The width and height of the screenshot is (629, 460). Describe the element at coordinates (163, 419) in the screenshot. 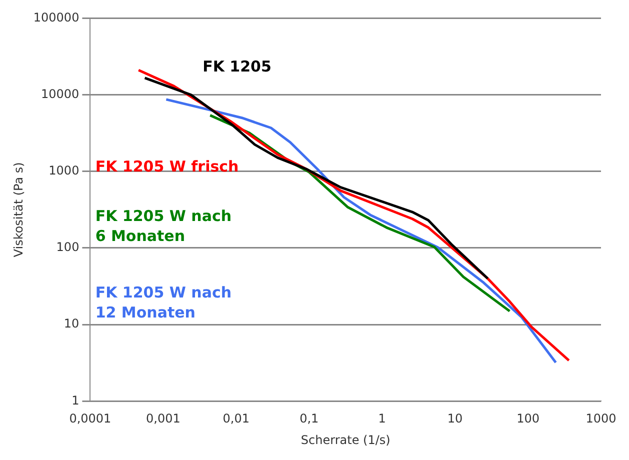

I see `x-tick-label: 0,001` at that location.